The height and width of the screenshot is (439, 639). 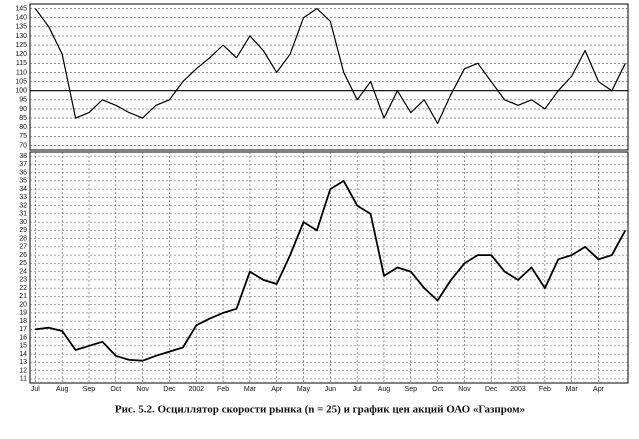 What do you see at coordinates (23, 288) in the screenshot?
I see `y-tick-label: 22` at bounding box center [23, 288].